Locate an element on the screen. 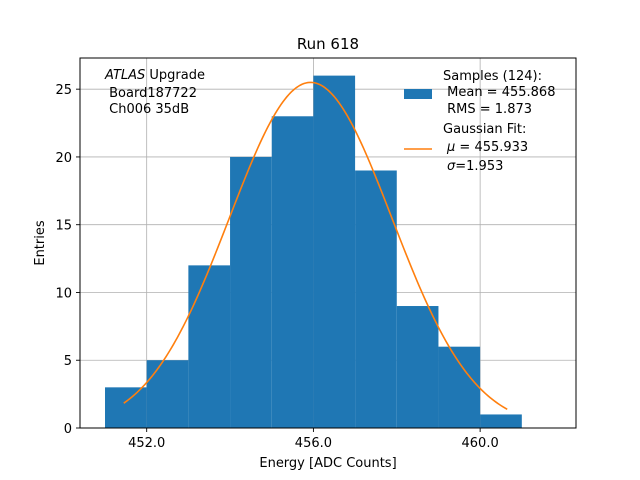 The image size is (640, 480). chart-title: Run 618 is located at coordinates (328, 44).